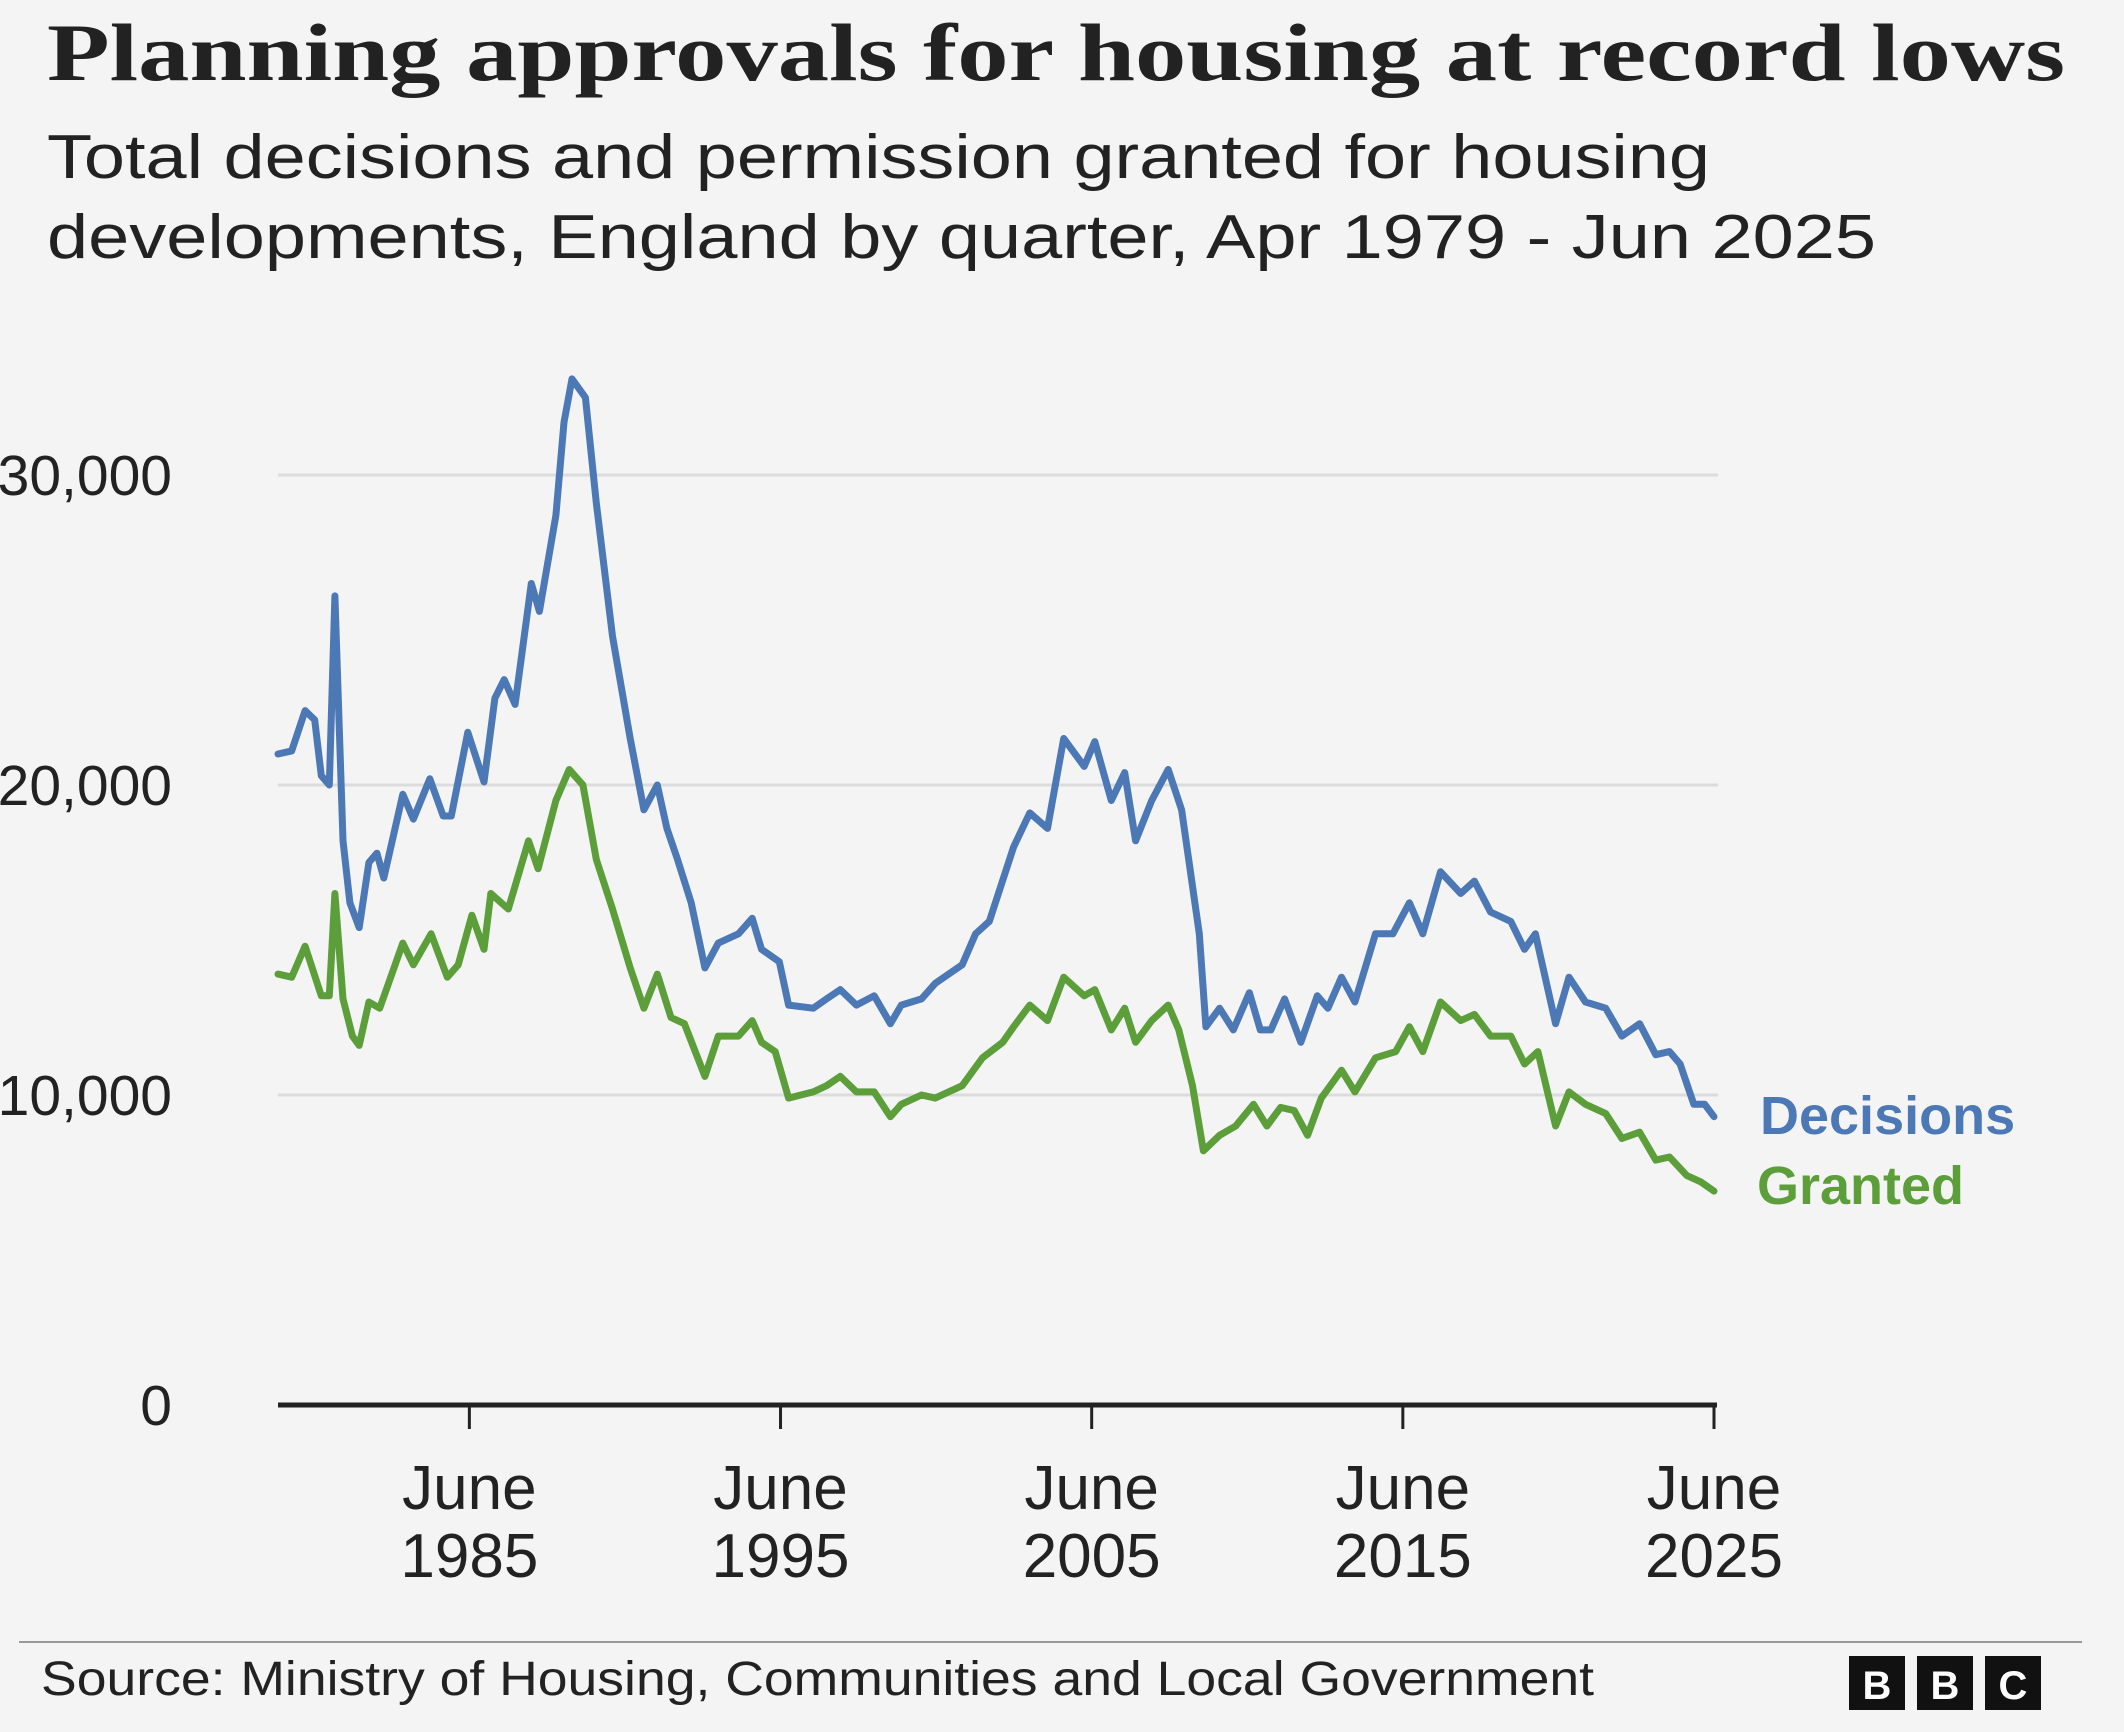  What do you see at coordinates (469, 1556) in the screenshot?
I see `x-tick-label-year: 1985` at bounding box center [469, 1556].